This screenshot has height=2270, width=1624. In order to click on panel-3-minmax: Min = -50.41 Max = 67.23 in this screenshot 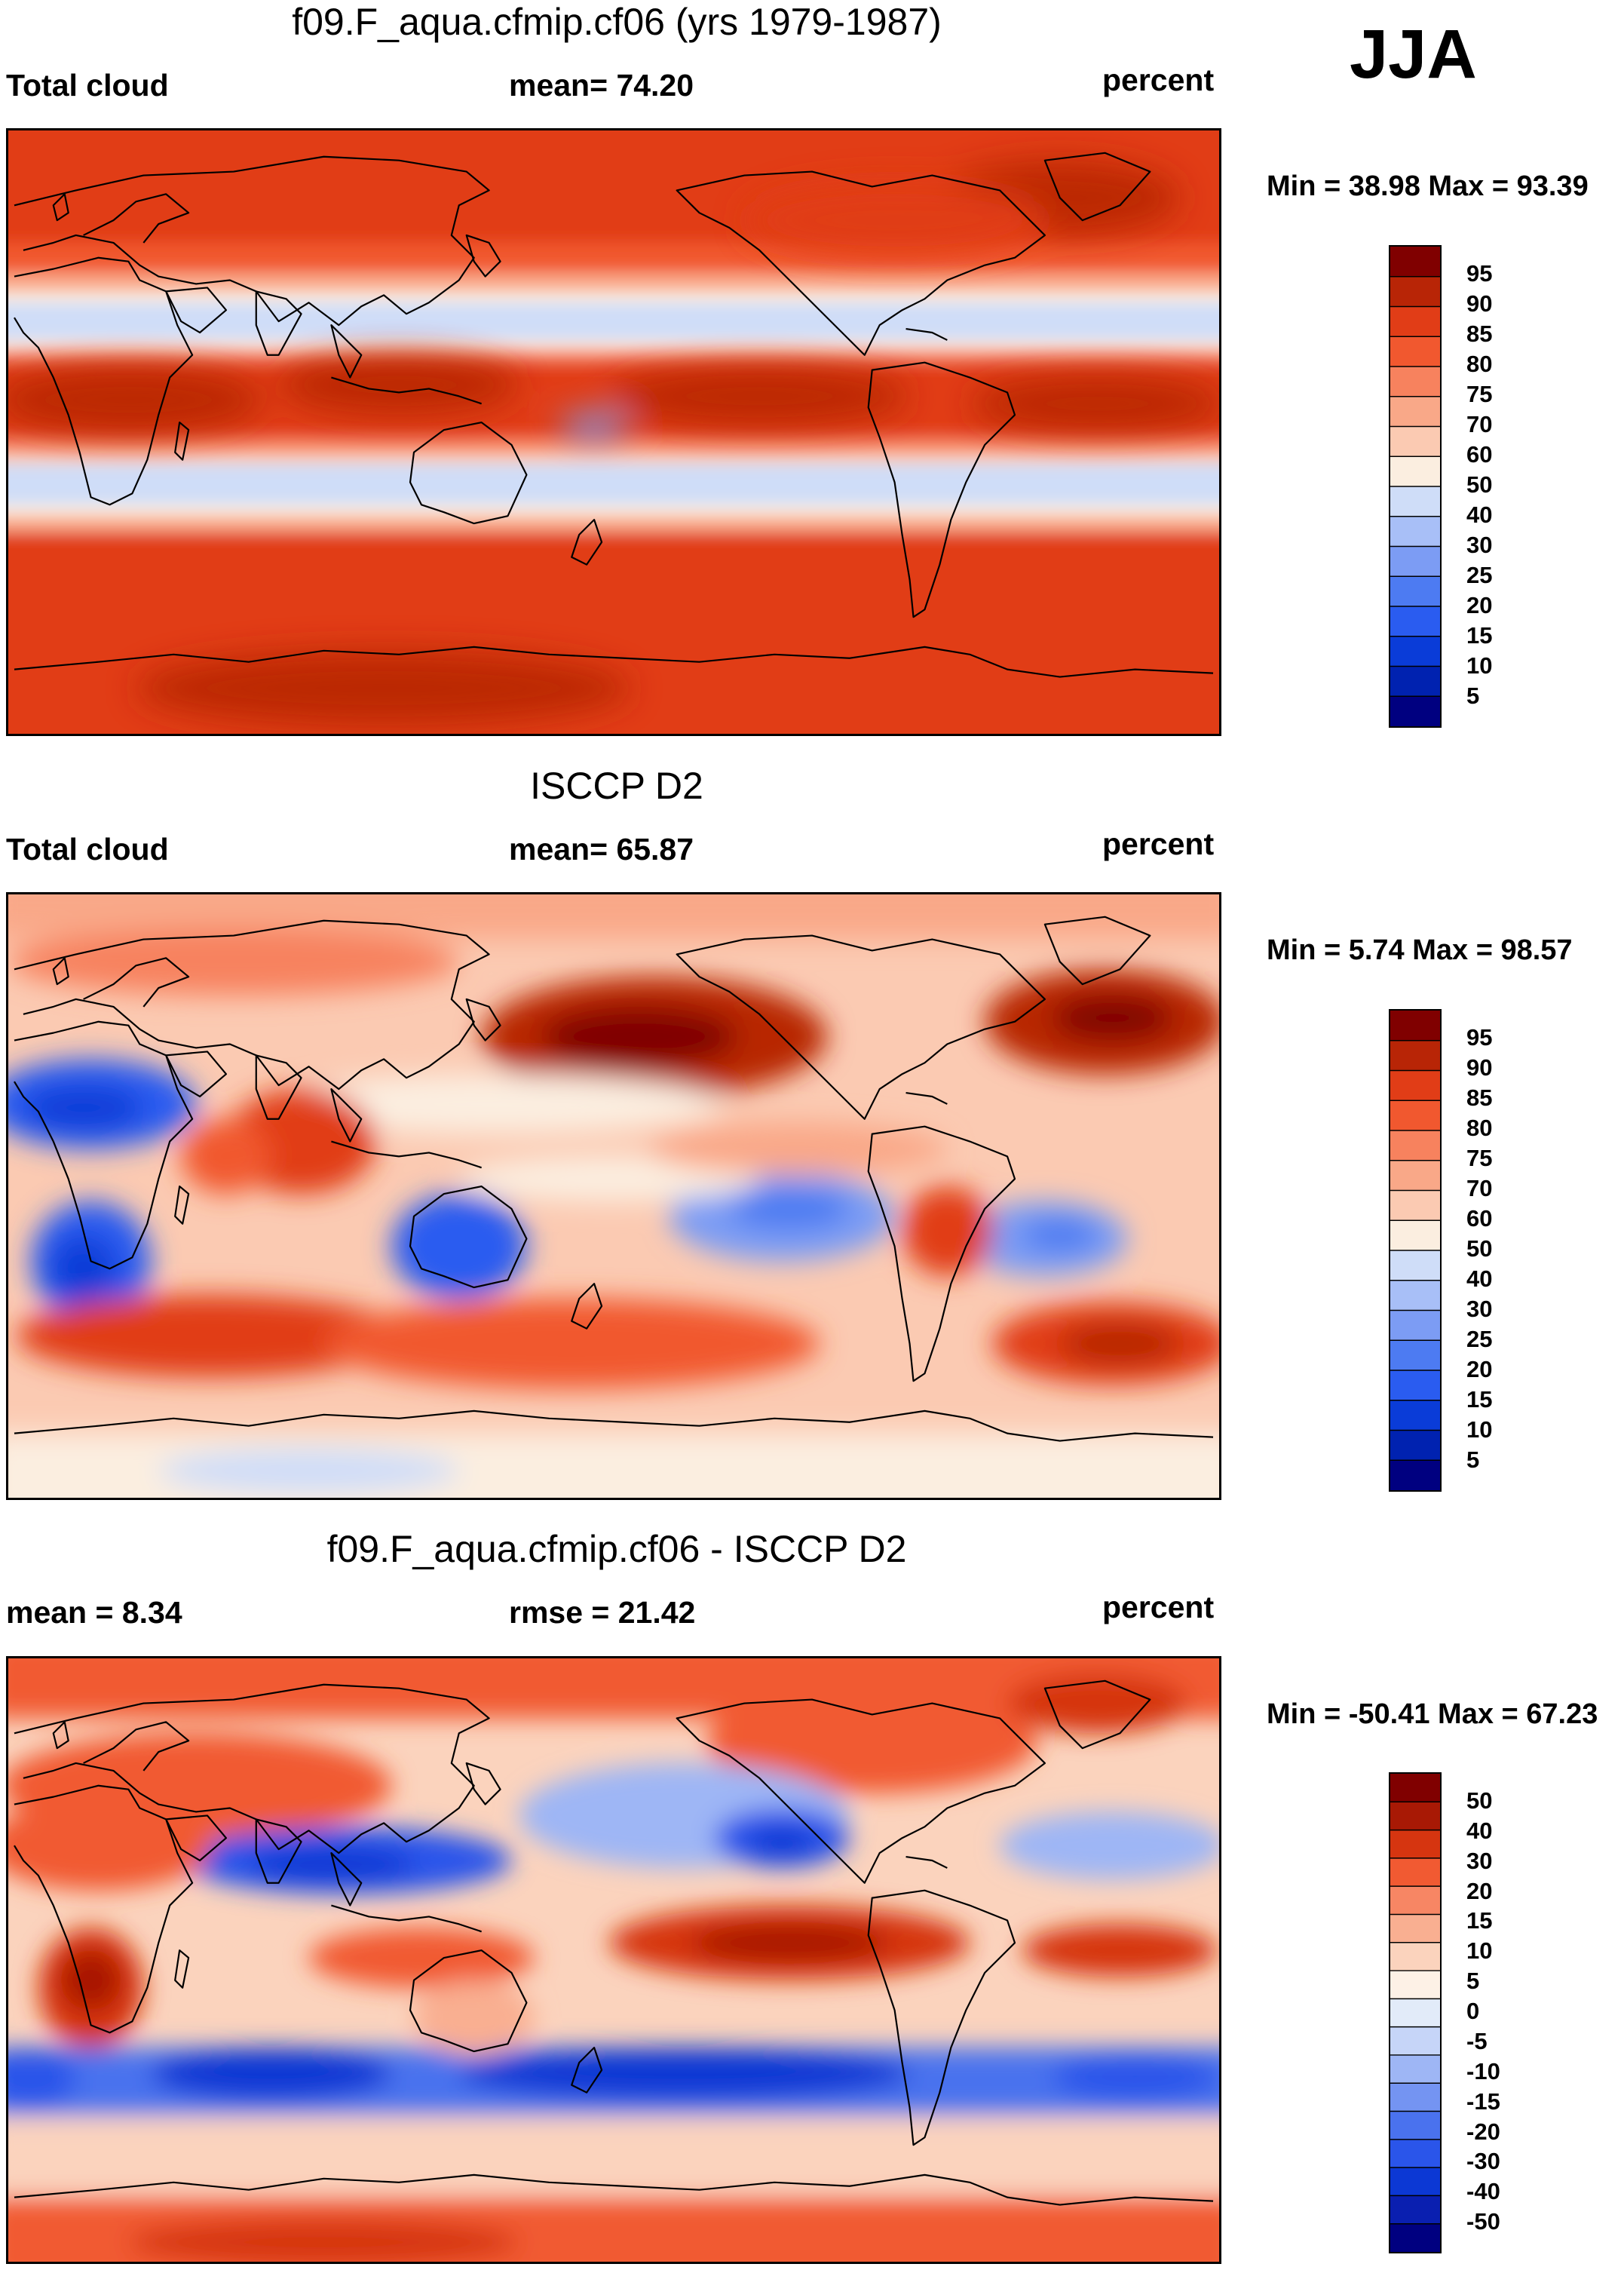, I will do `click(1433, 1714)`.